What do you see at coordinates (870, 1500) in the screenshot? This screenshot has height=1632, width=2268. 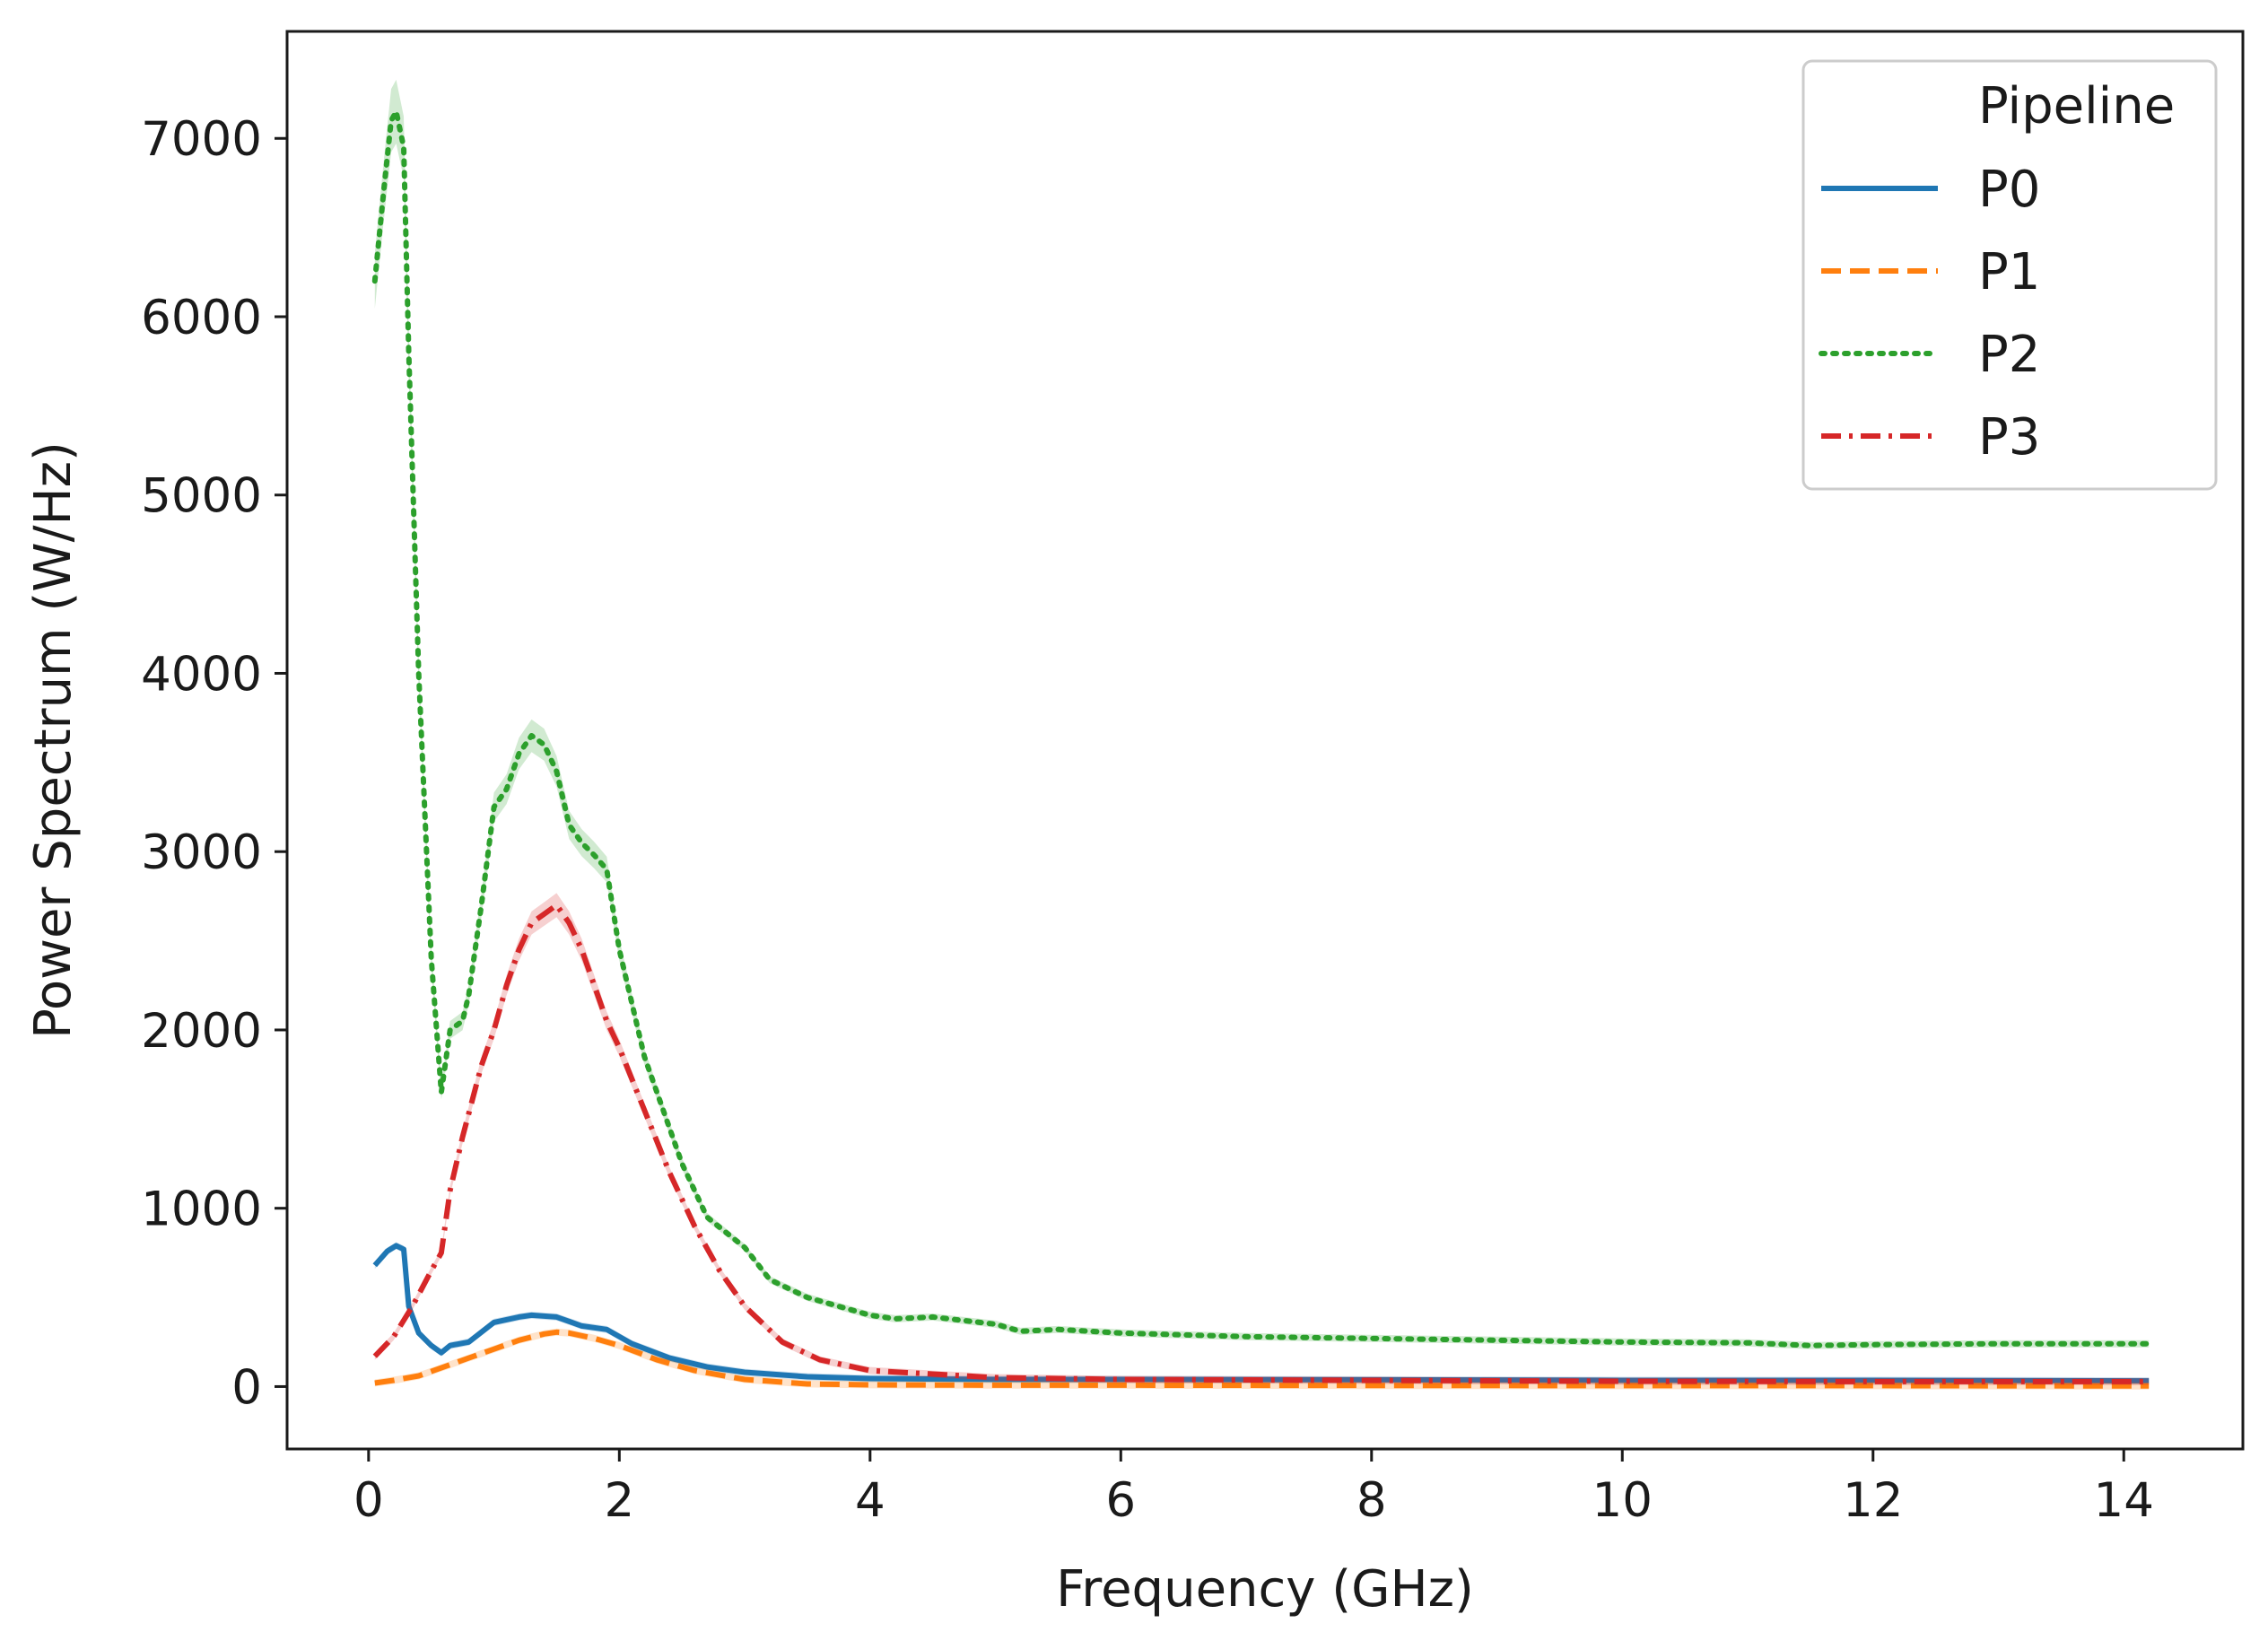 I see `x-tick-label: 4` at bounding box center [870, 1500].